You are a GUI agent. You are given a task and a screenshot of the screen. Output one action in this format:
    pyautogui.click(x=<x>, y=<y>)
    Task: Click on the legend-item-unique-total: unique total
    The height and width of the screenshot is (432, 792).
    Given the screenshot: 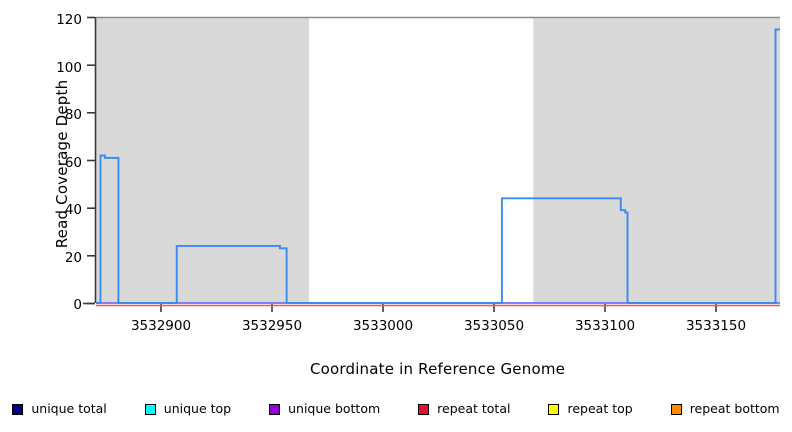 What is the action you would take?
    pyautogui.click(x=59, y=408)
    